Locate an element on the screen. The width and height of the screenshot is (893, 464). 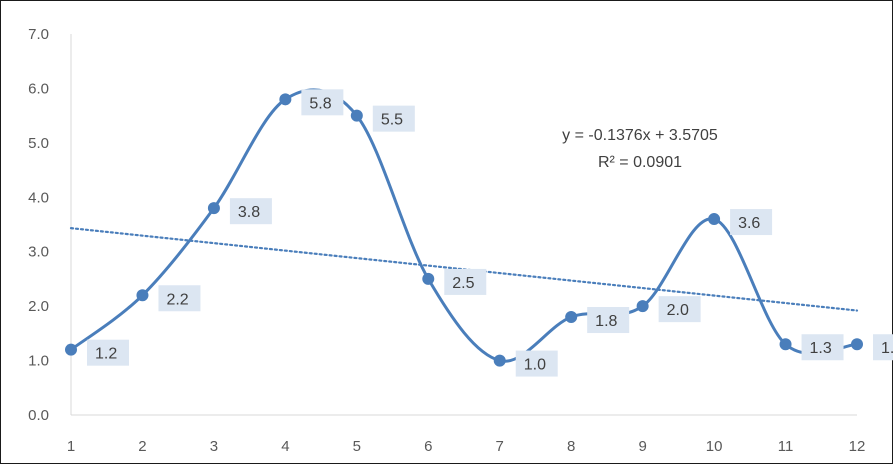
data-label-text: 2.0 is located at coordinates (678, 310).